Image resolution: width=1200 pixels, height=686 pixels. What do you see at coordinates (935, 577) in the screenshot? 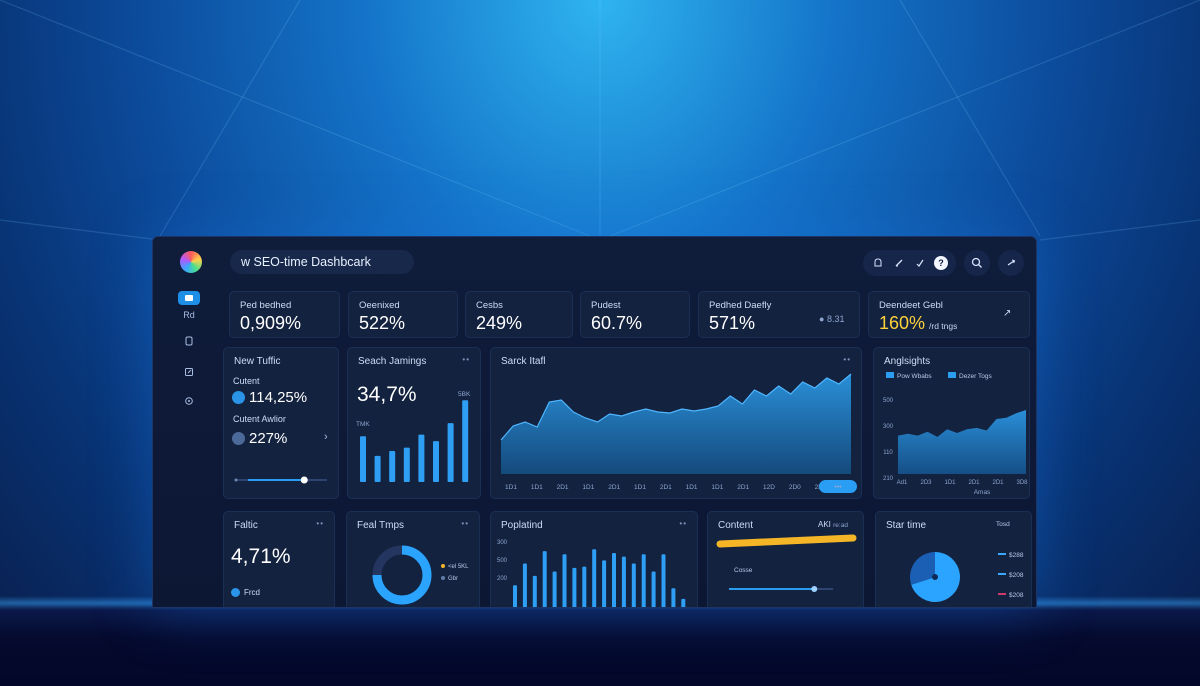
I see `start-time-pie` at bounding box center [935, 577].